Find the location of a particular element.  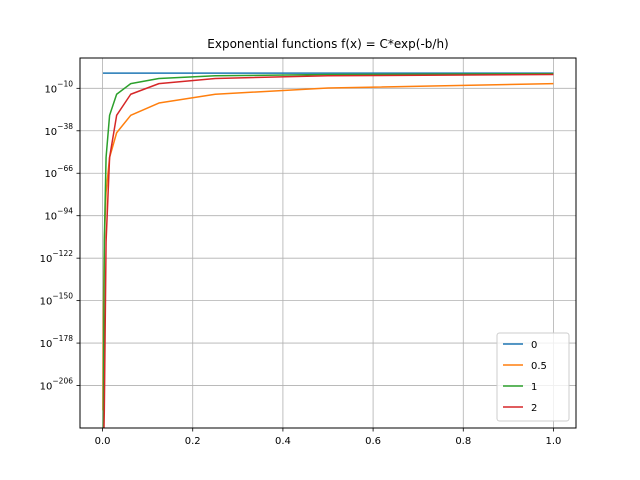

legend: 0 0.5 1 2 is located at coordinates (533, 377).